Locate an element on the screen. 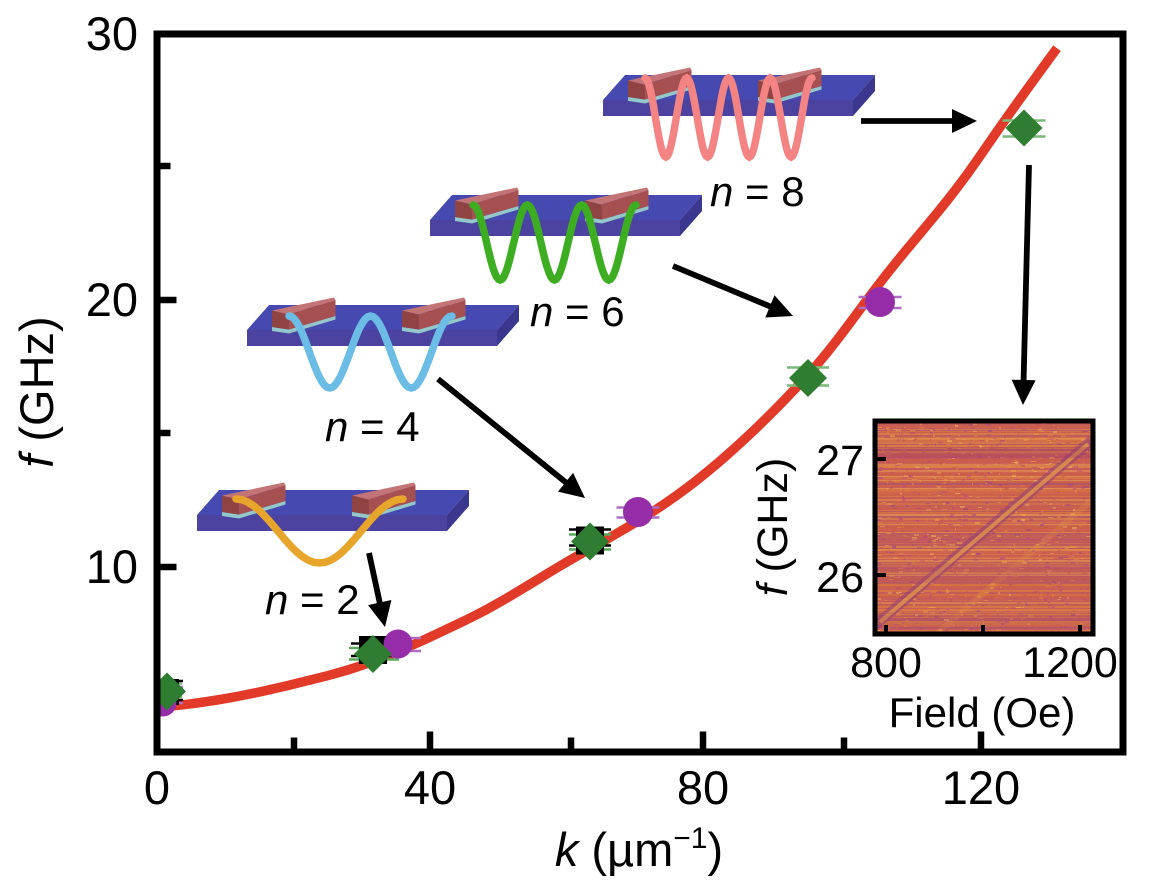  svg-text: n = 6 is located at coordinates (577, 311).